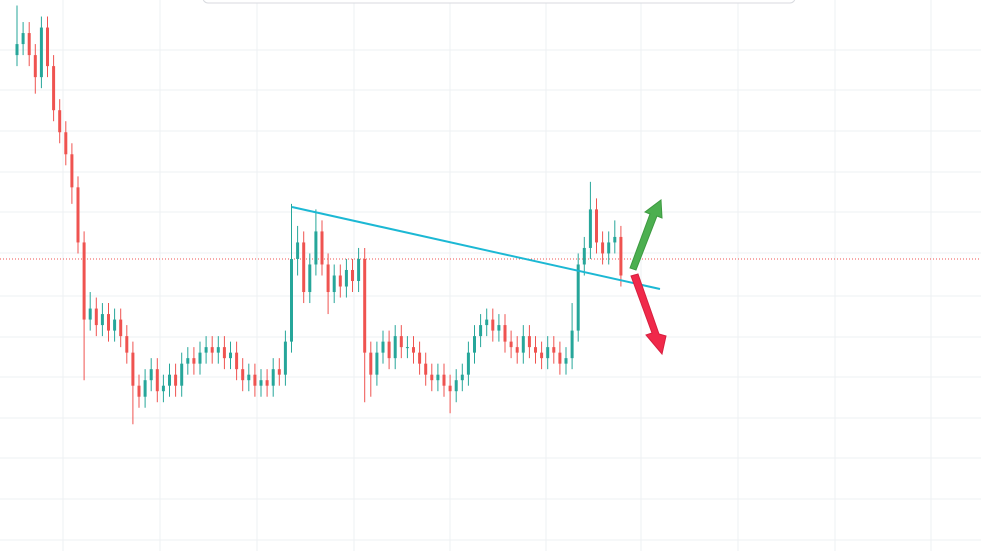 The height and width of the screenshot is (551, 981). I want to click on up-arrow, so click(646, 235).